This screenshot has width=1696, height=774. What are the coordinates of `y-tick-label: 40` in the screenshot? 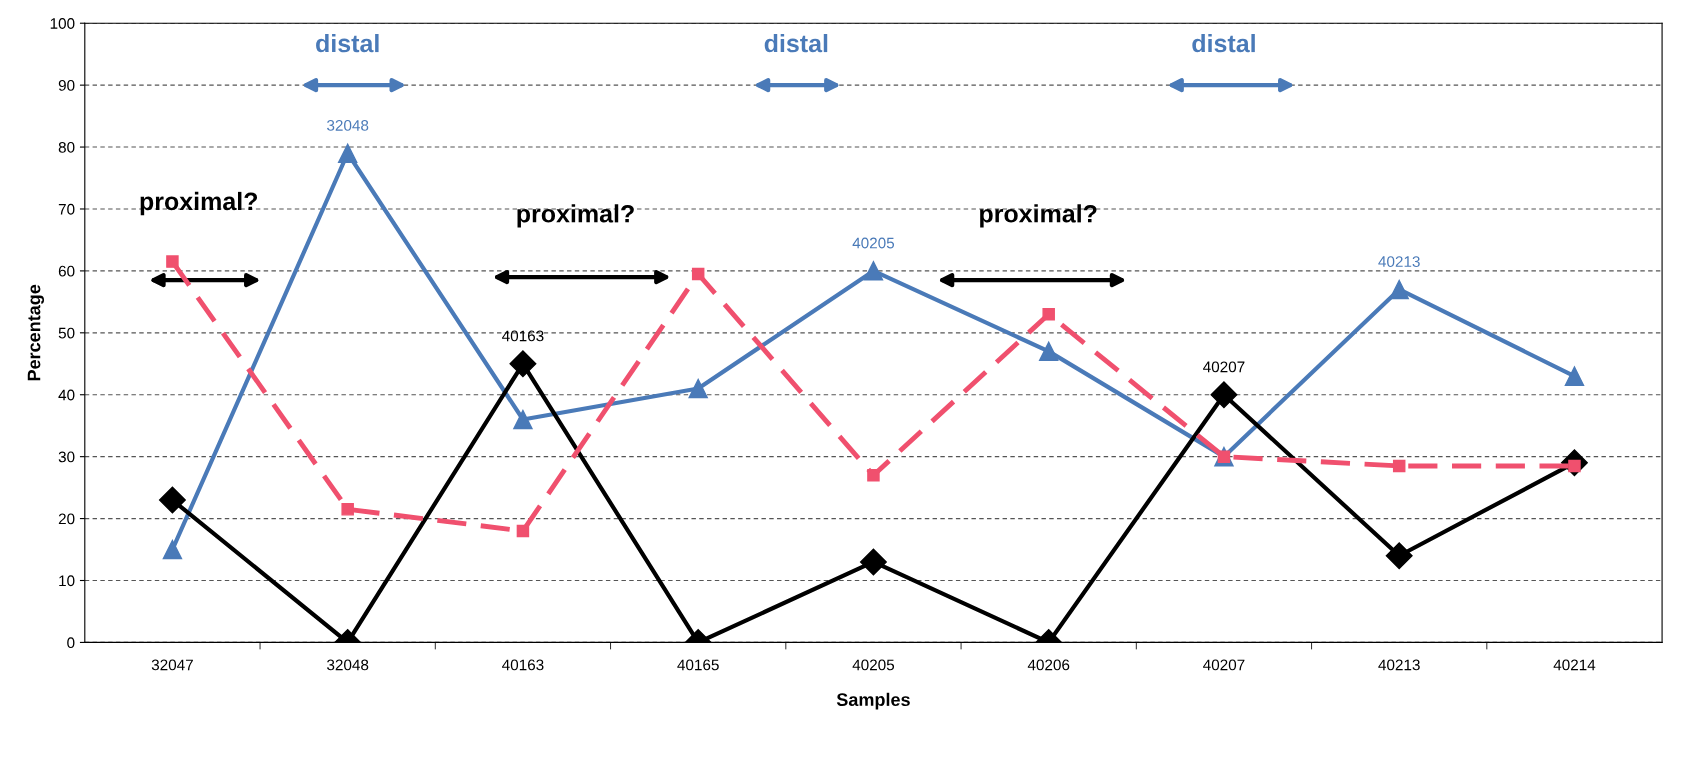 It's located at (66, 395).